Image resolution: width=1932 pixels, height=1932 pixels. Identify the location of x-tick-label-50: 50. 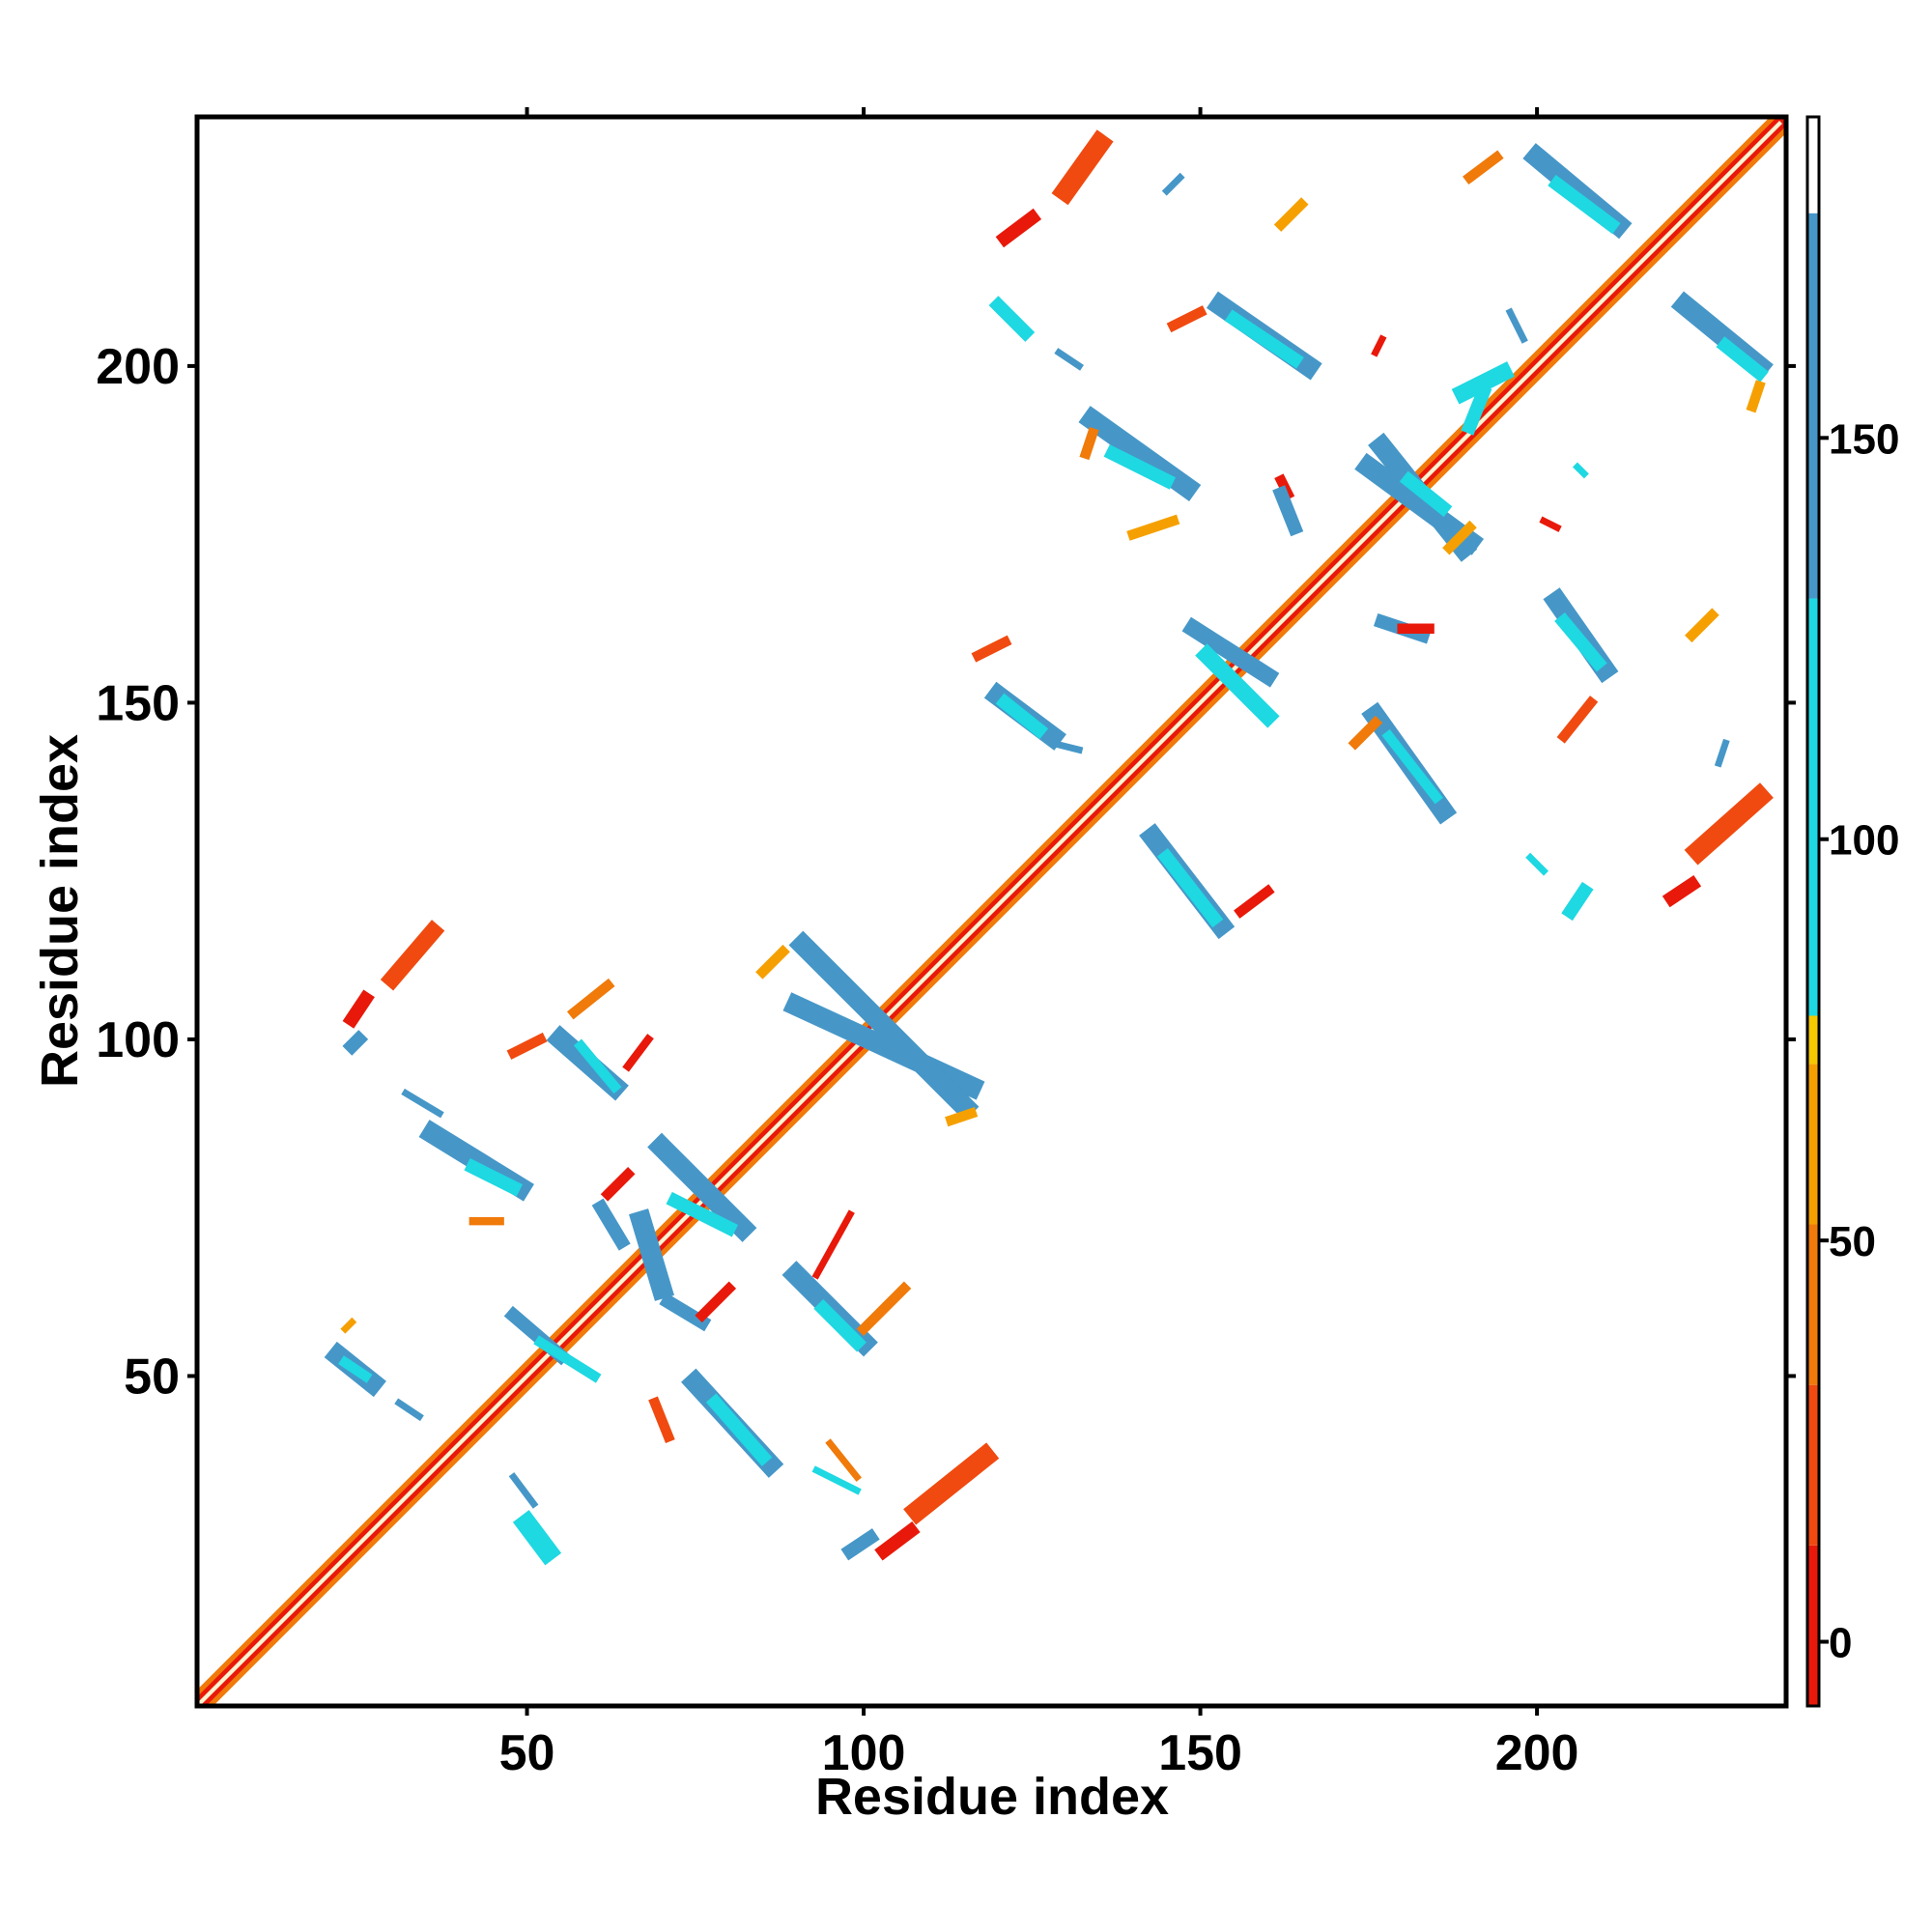
(527, 1753).